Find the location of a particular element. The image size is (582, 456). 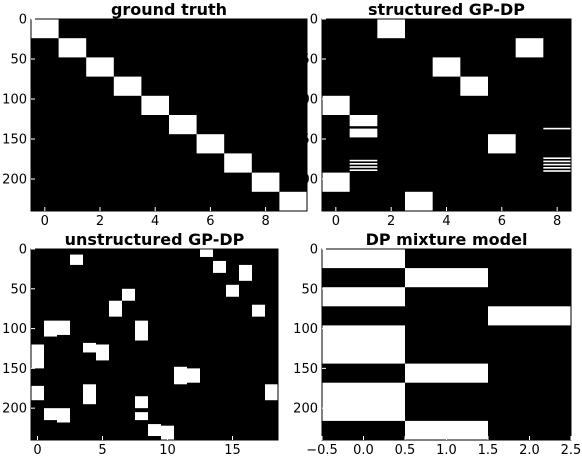

x-tick-label: 0.0 is located at coordinates (363, 449).